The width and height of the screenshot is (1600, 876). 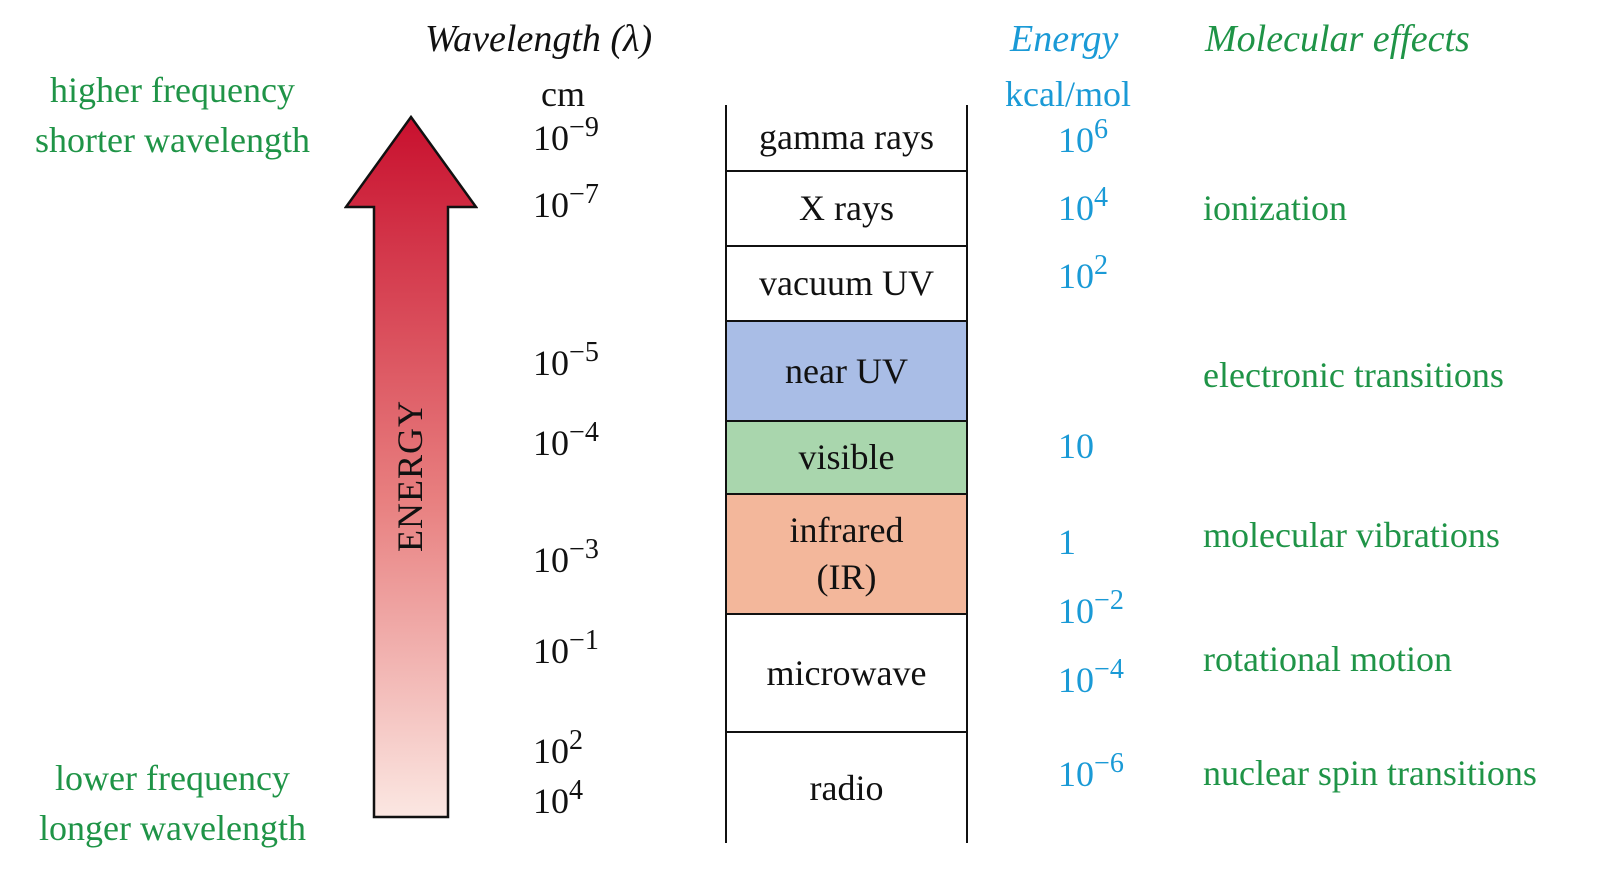 I want to click on longer-wavelength-label: longer wavelength, so click(x=172, y=828).